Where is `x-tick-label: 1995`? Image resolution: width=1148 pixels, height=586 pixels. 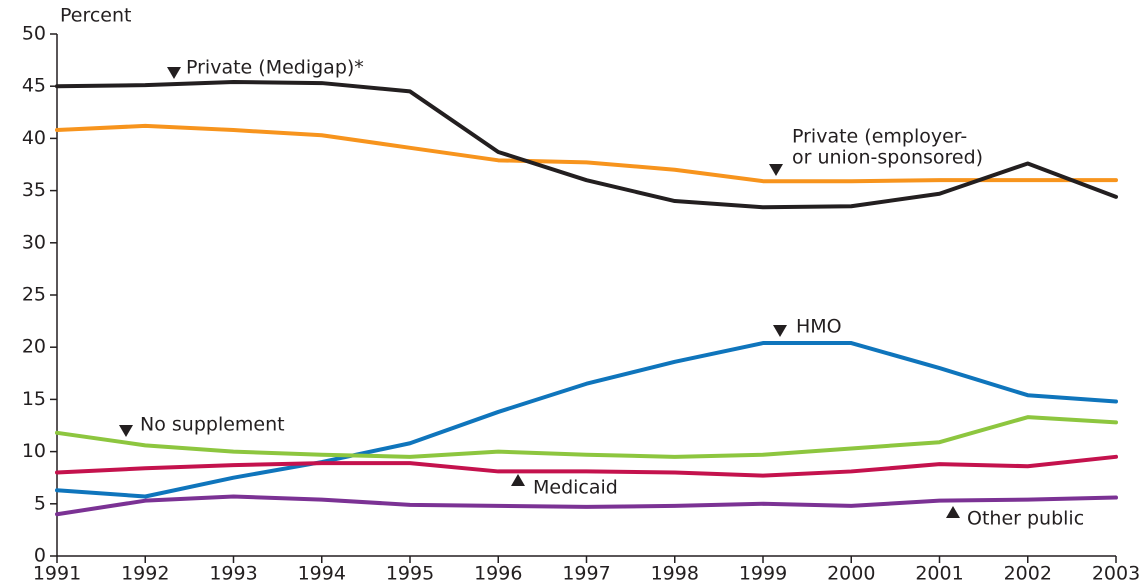 x-tick-label: 1995 is located at coordinates (410, 573).